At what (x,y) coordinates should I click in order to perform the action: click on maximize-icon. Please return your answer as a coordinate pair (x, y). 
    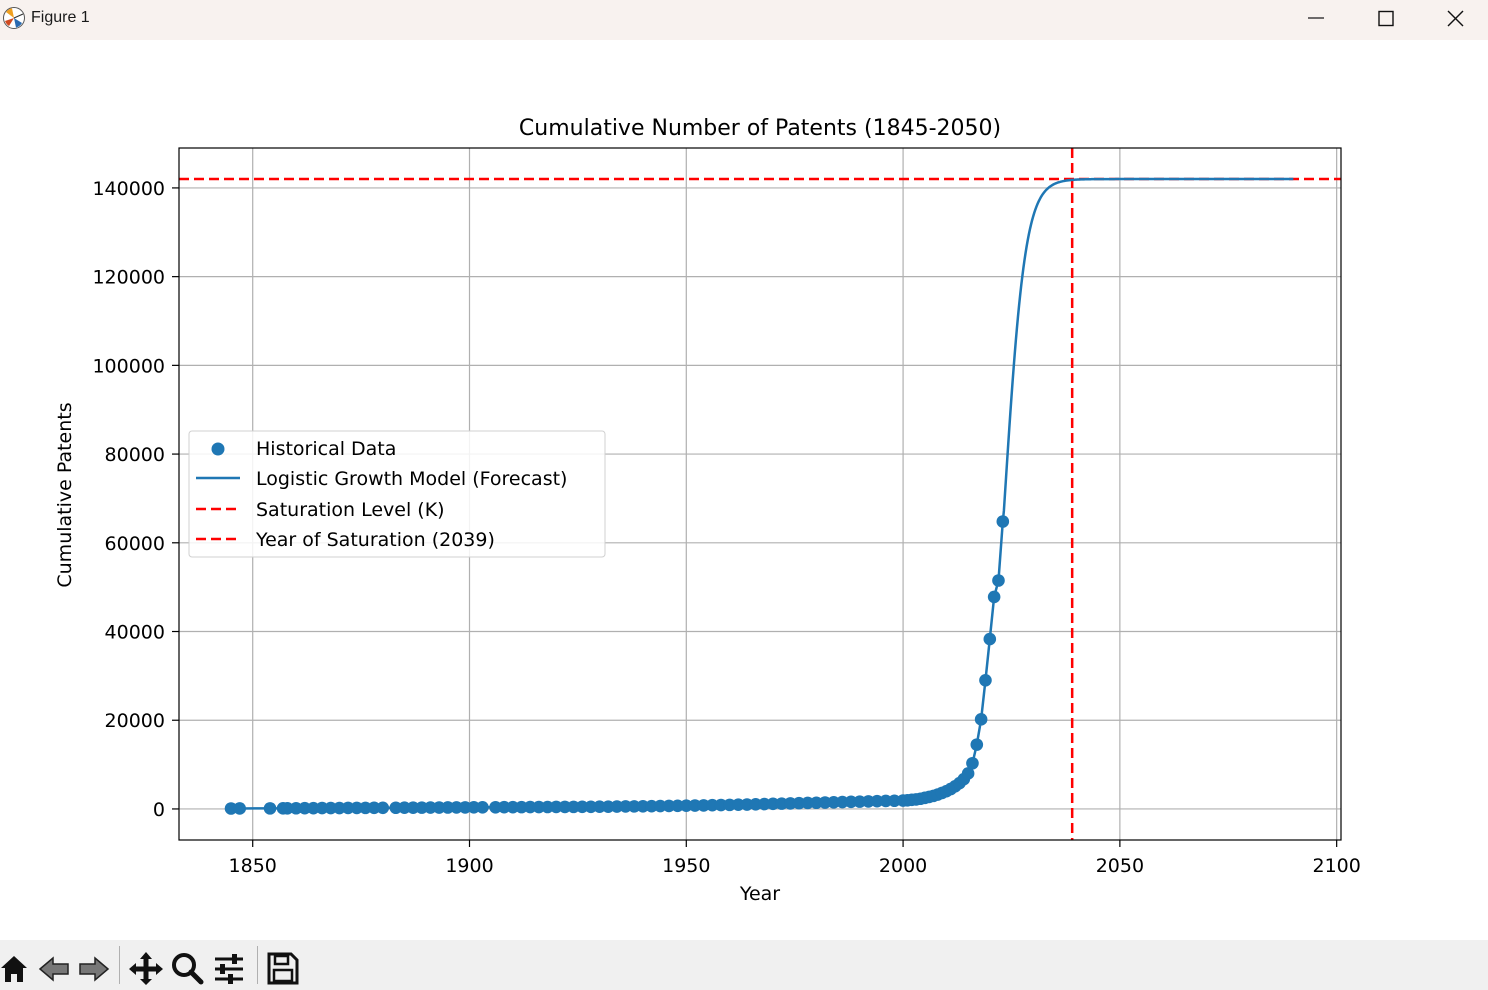
    Looking at the image, I should click on (1386, 18).